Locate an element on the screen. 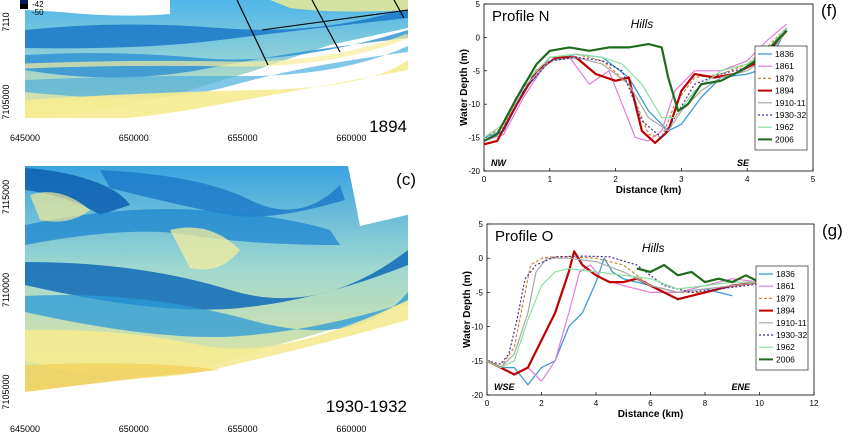 This screenshot has width=850, height=435. x-tick-label: 1 is located at coordinates (550, 179).